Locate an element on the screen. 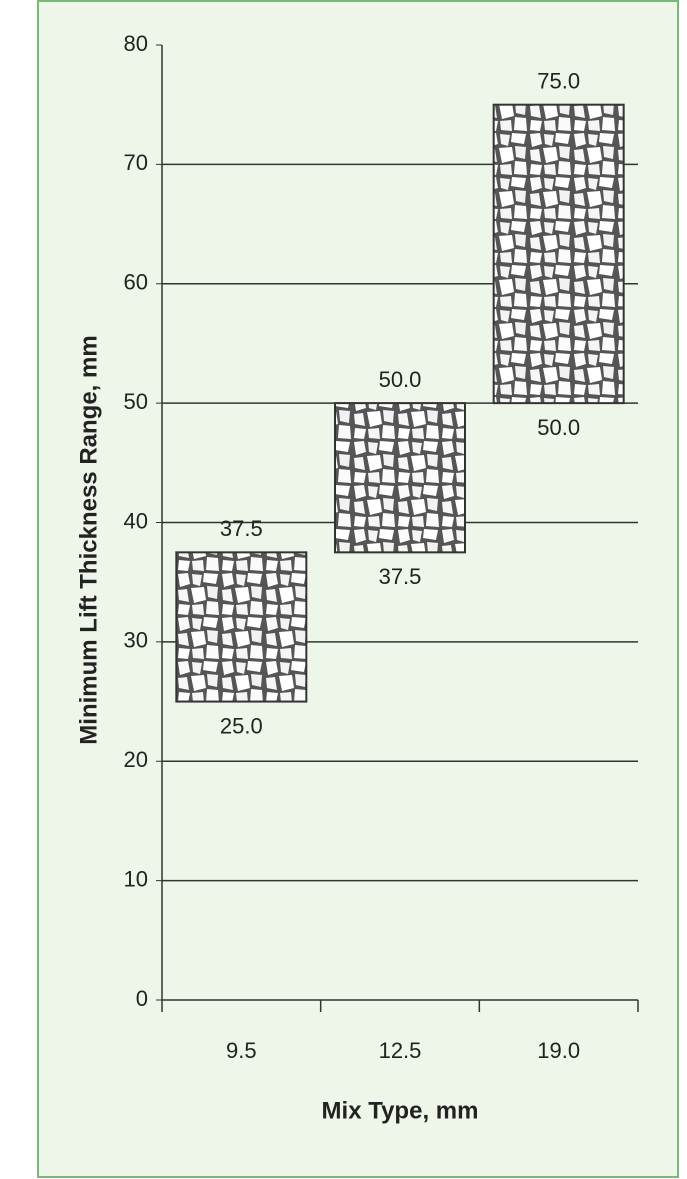 The image size is (687, 1179). x-axis-title: Mix Type, mm is located at coordinates (400, 1110).